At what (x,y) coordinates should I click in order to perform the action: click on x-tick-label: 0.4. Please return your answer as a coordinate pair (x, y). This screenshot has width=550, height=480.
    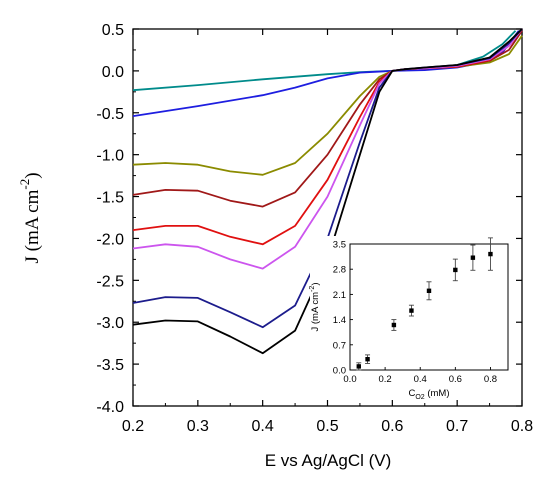
    Looking at the image, I should click on (263, 426).